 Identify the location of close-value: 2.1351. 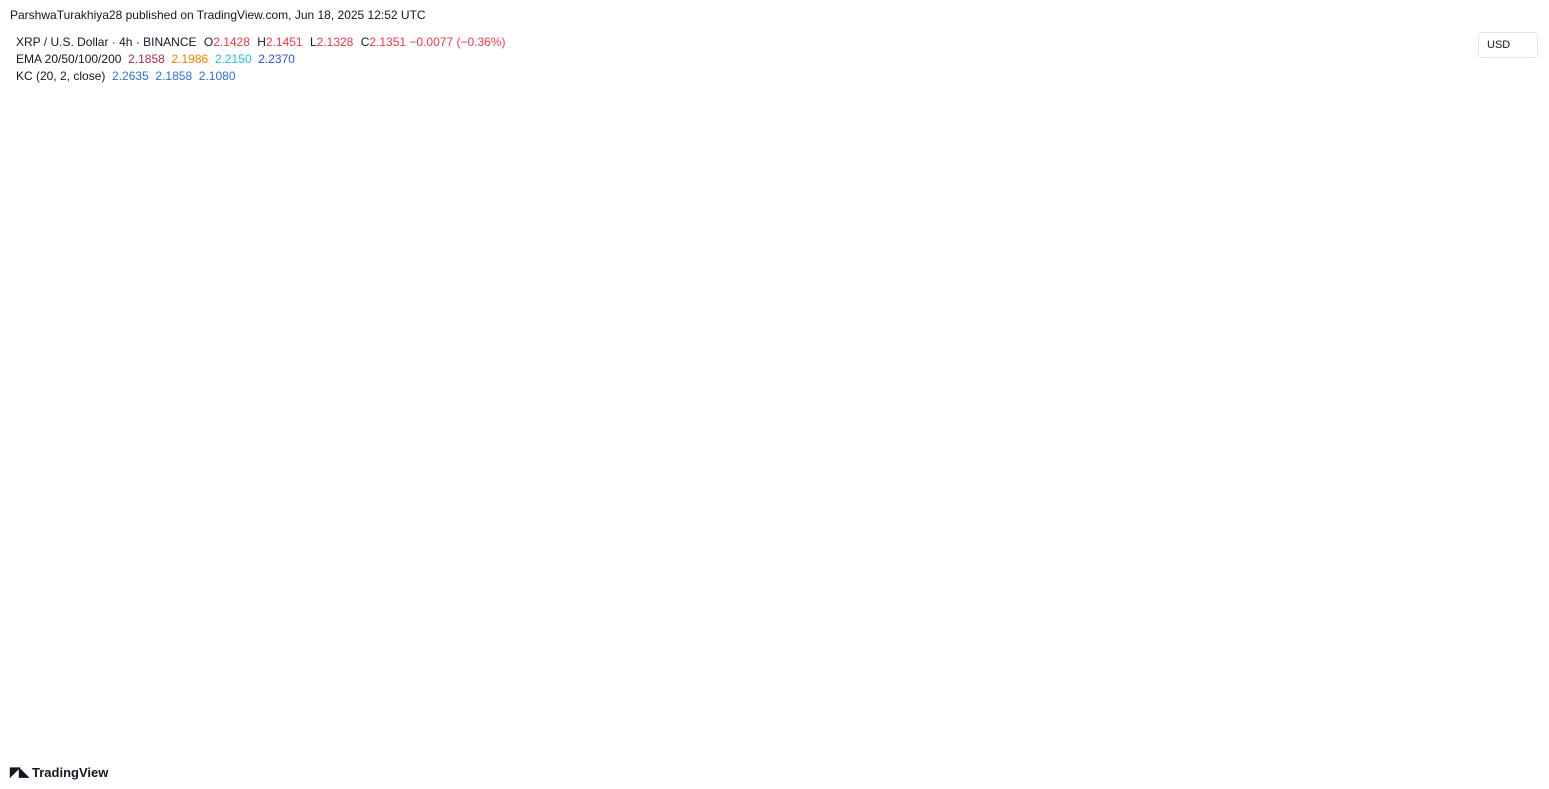
(388, 42).